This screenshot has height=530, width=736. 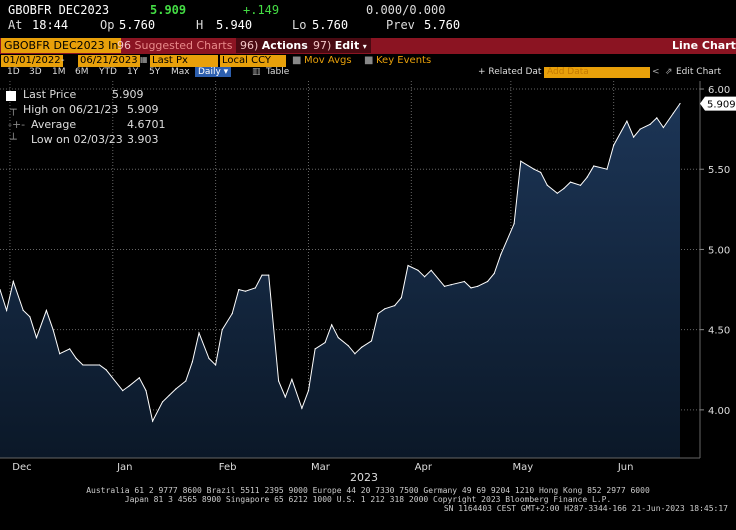 I want to click on mov-avgs-label: Mov Avgs, so click(x=328, y=60).